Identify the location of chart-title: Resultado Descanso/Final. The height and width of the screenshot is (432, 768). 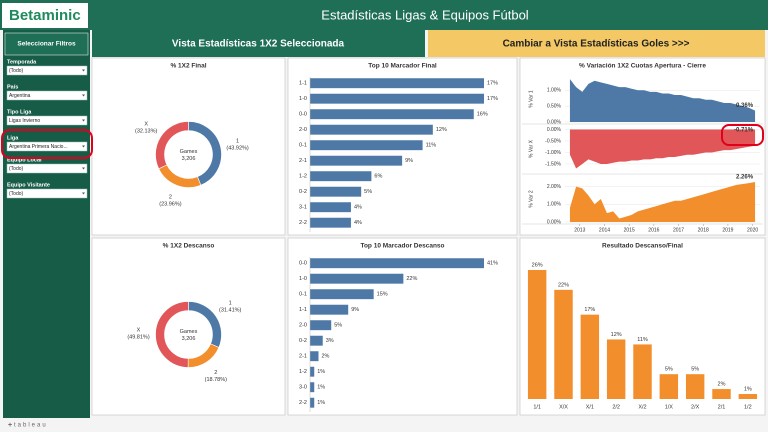
(642, 246).